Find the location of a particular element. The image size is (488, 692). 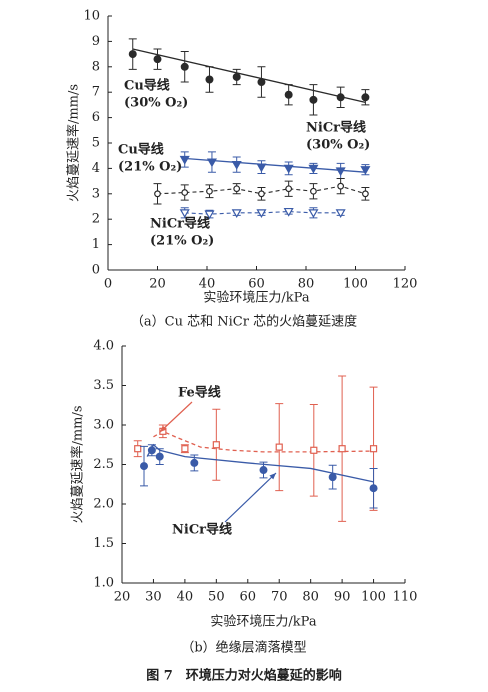

y-tick-label: 2.5 is located at coordinates (103, 464).